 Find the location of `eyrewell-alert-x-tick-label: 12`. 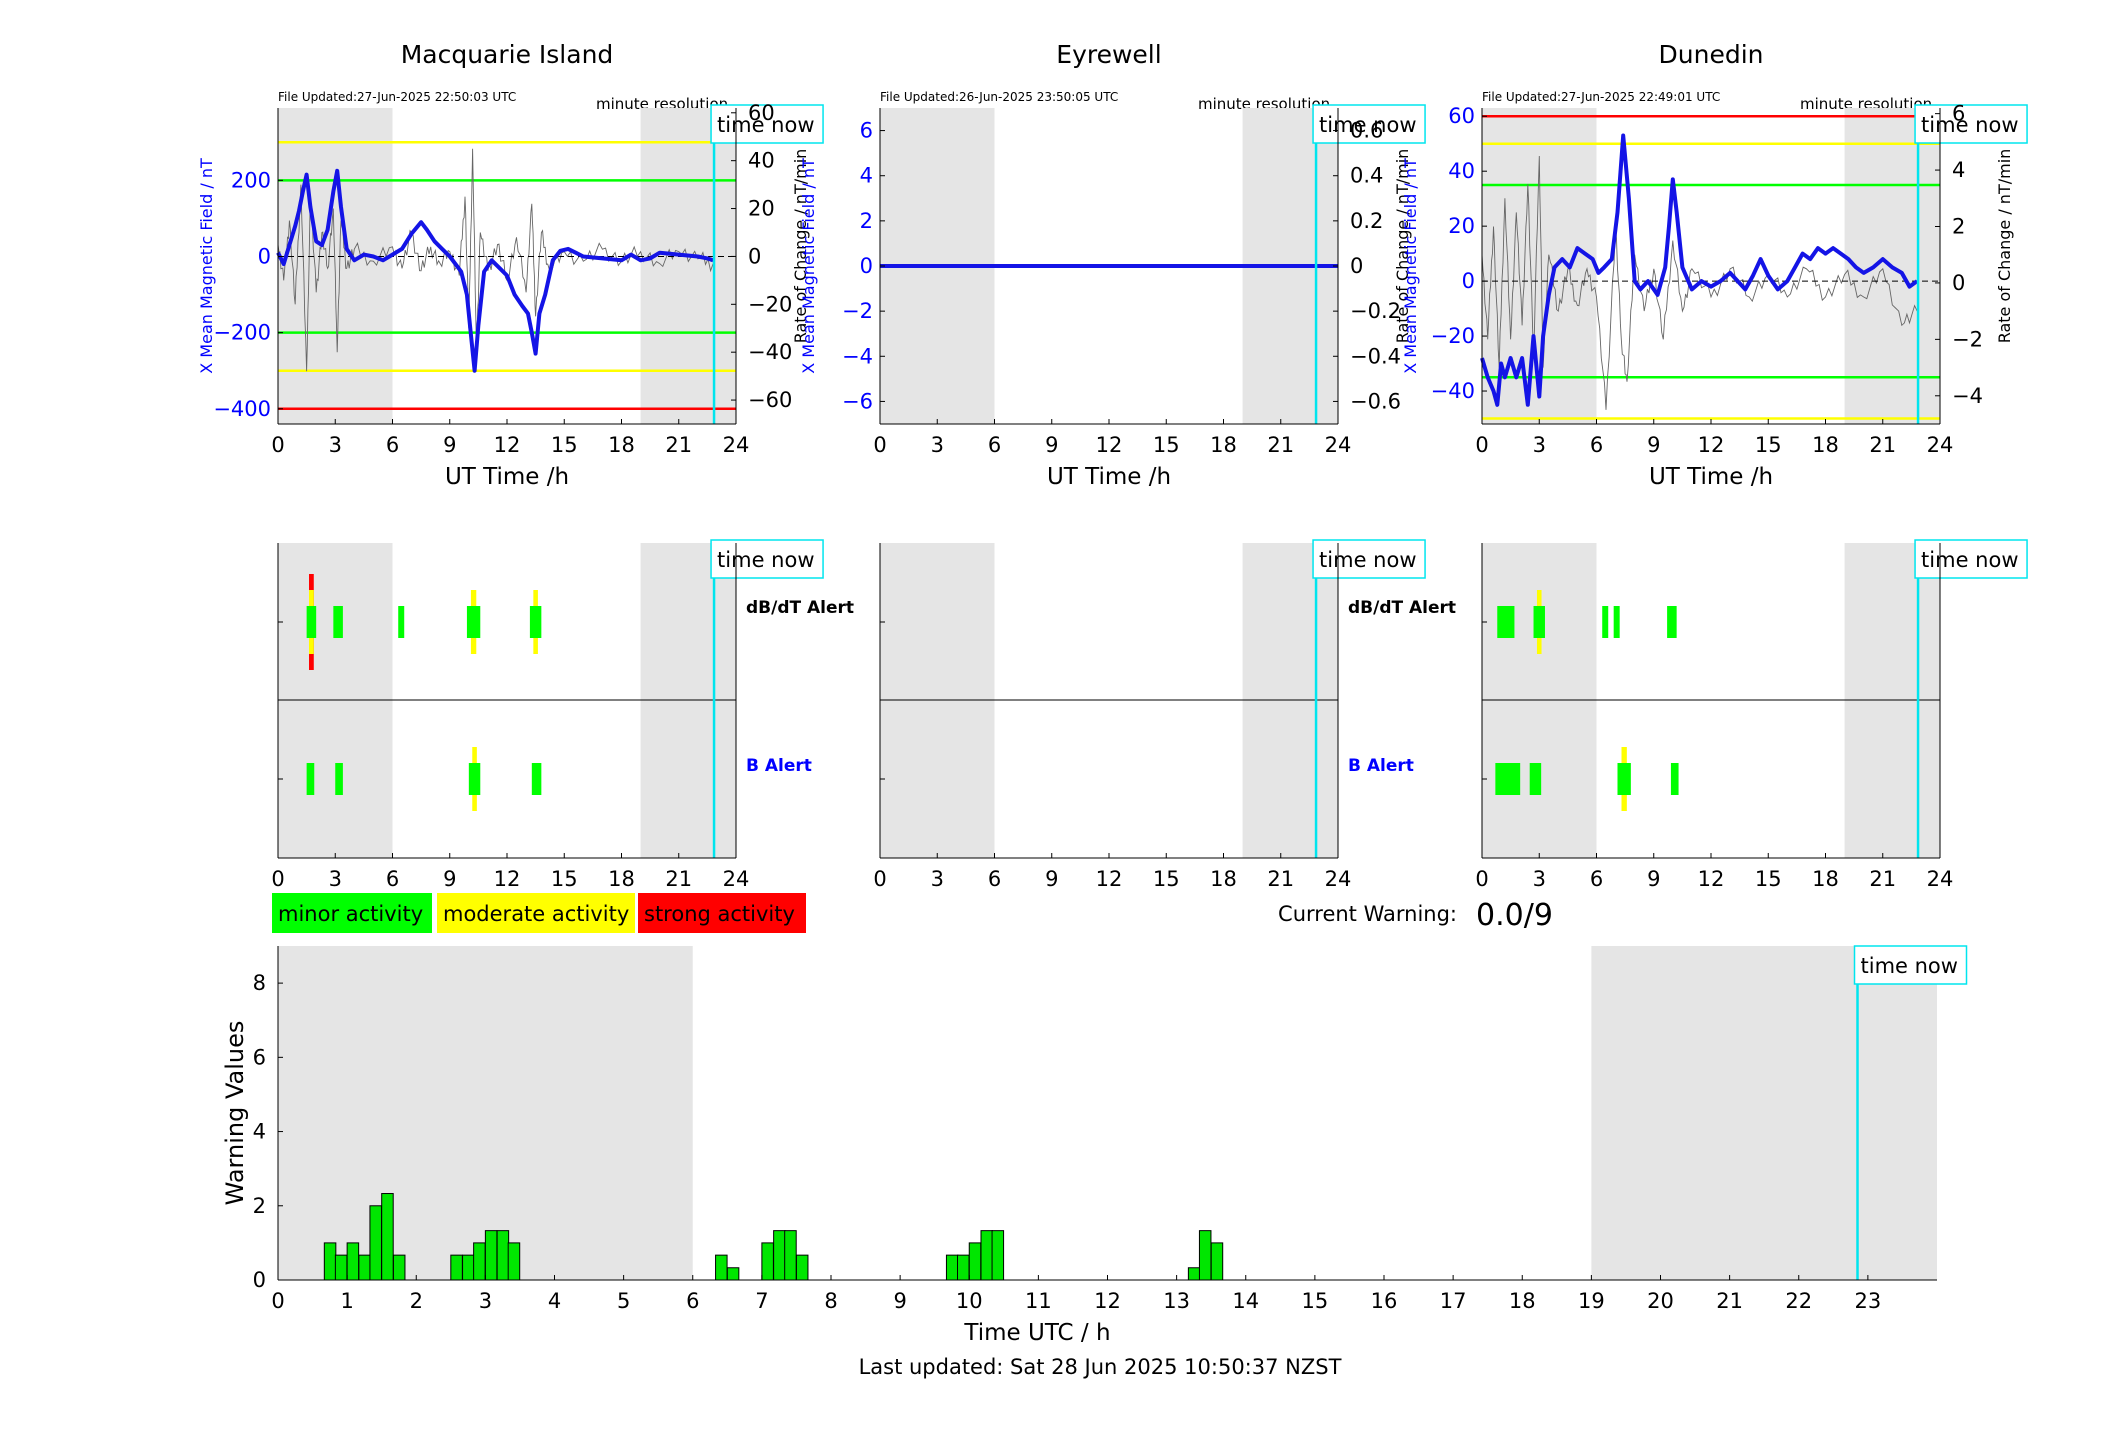

eyrewell-alert-x-tick-label: 12 is located at coordinates (1109, 879).